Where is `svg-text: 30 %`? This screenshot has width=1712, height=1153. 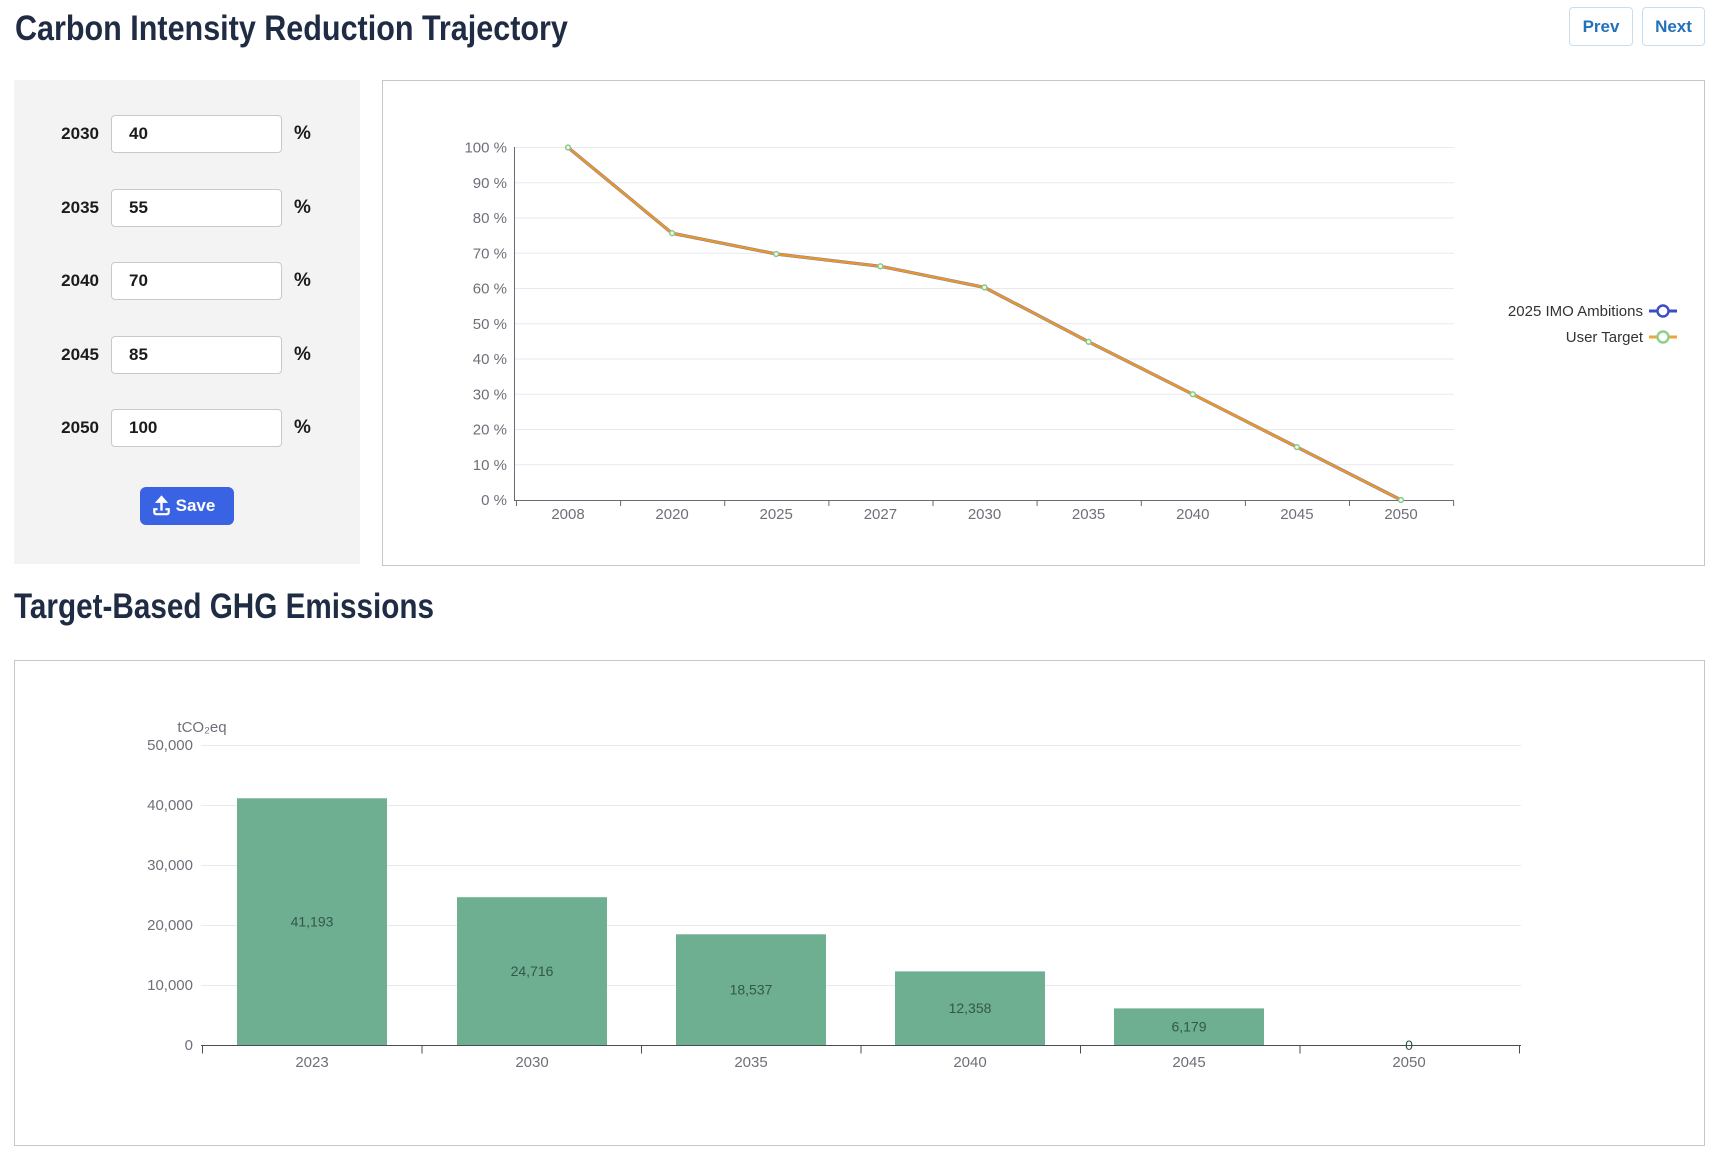
svg-text: 30 % is located at coordinates (490, 394).